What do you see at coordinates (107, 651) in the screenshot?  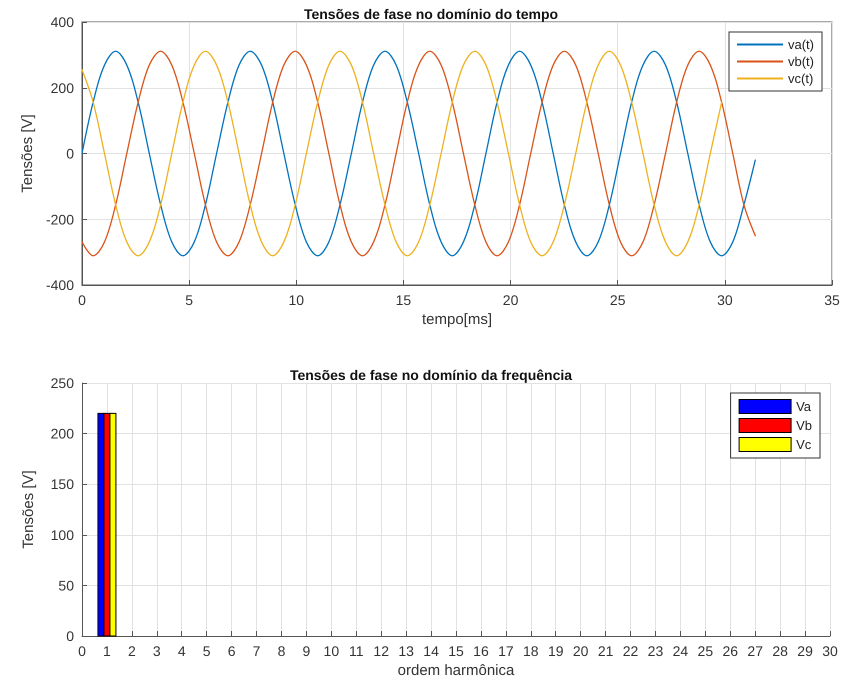 I see `x-tick-label: 1` at bounding box center [107, 651].